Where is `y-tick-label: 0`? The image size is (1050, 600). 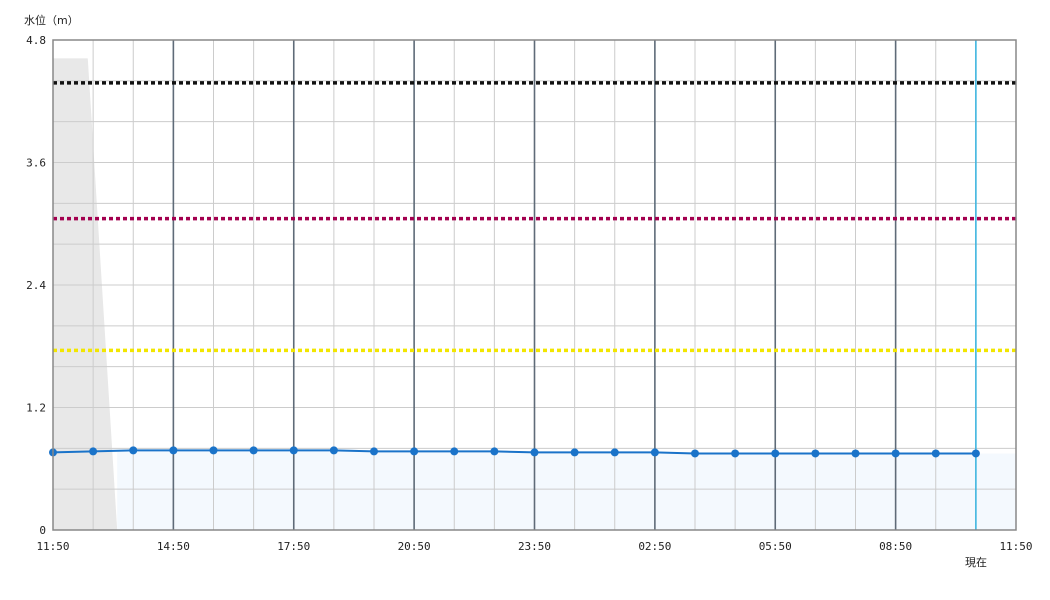 y-tick-label: 0 is located at coordinates (42, 530).